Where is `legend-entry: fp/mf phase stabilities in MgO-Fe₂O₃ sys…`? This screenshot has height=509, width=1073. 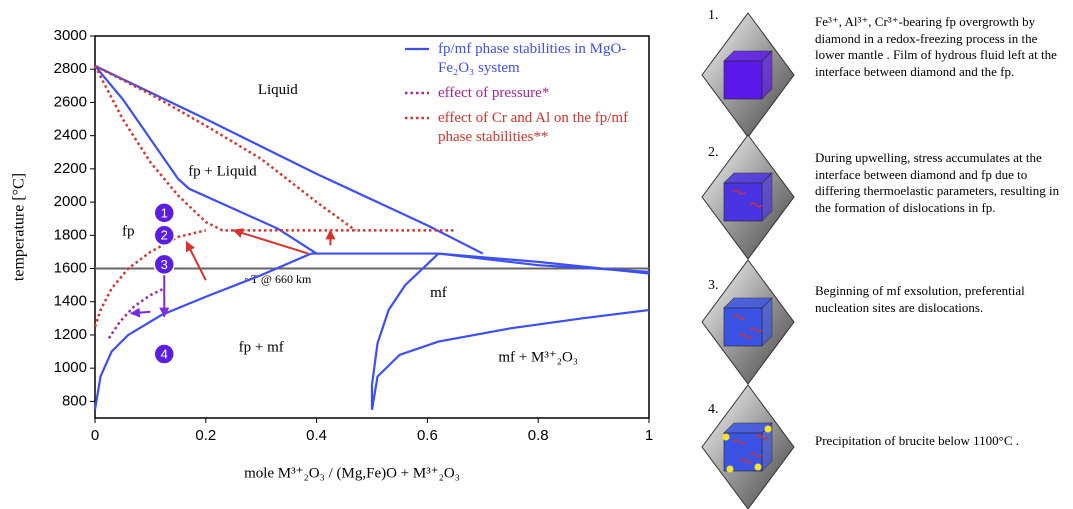
legend-entry: fp/mf phase stabilities in MgO-Fe₂O₃ sys… is located at coordinates (524, 59).